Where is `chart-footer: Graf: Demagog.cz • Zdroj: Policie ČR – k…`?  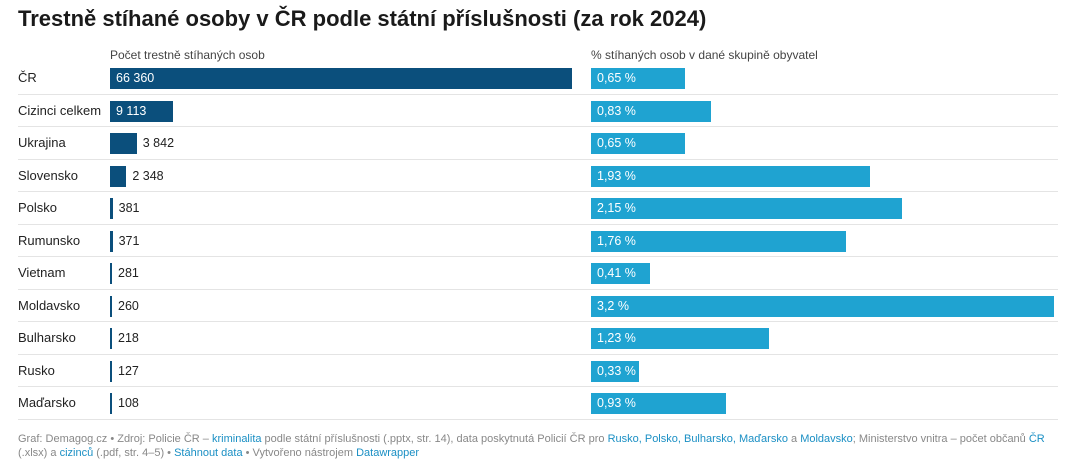 chart-footer: Graf: Demagog.cz • Zdroj: Policie ČR – k… is located at coordinates (538, 446).